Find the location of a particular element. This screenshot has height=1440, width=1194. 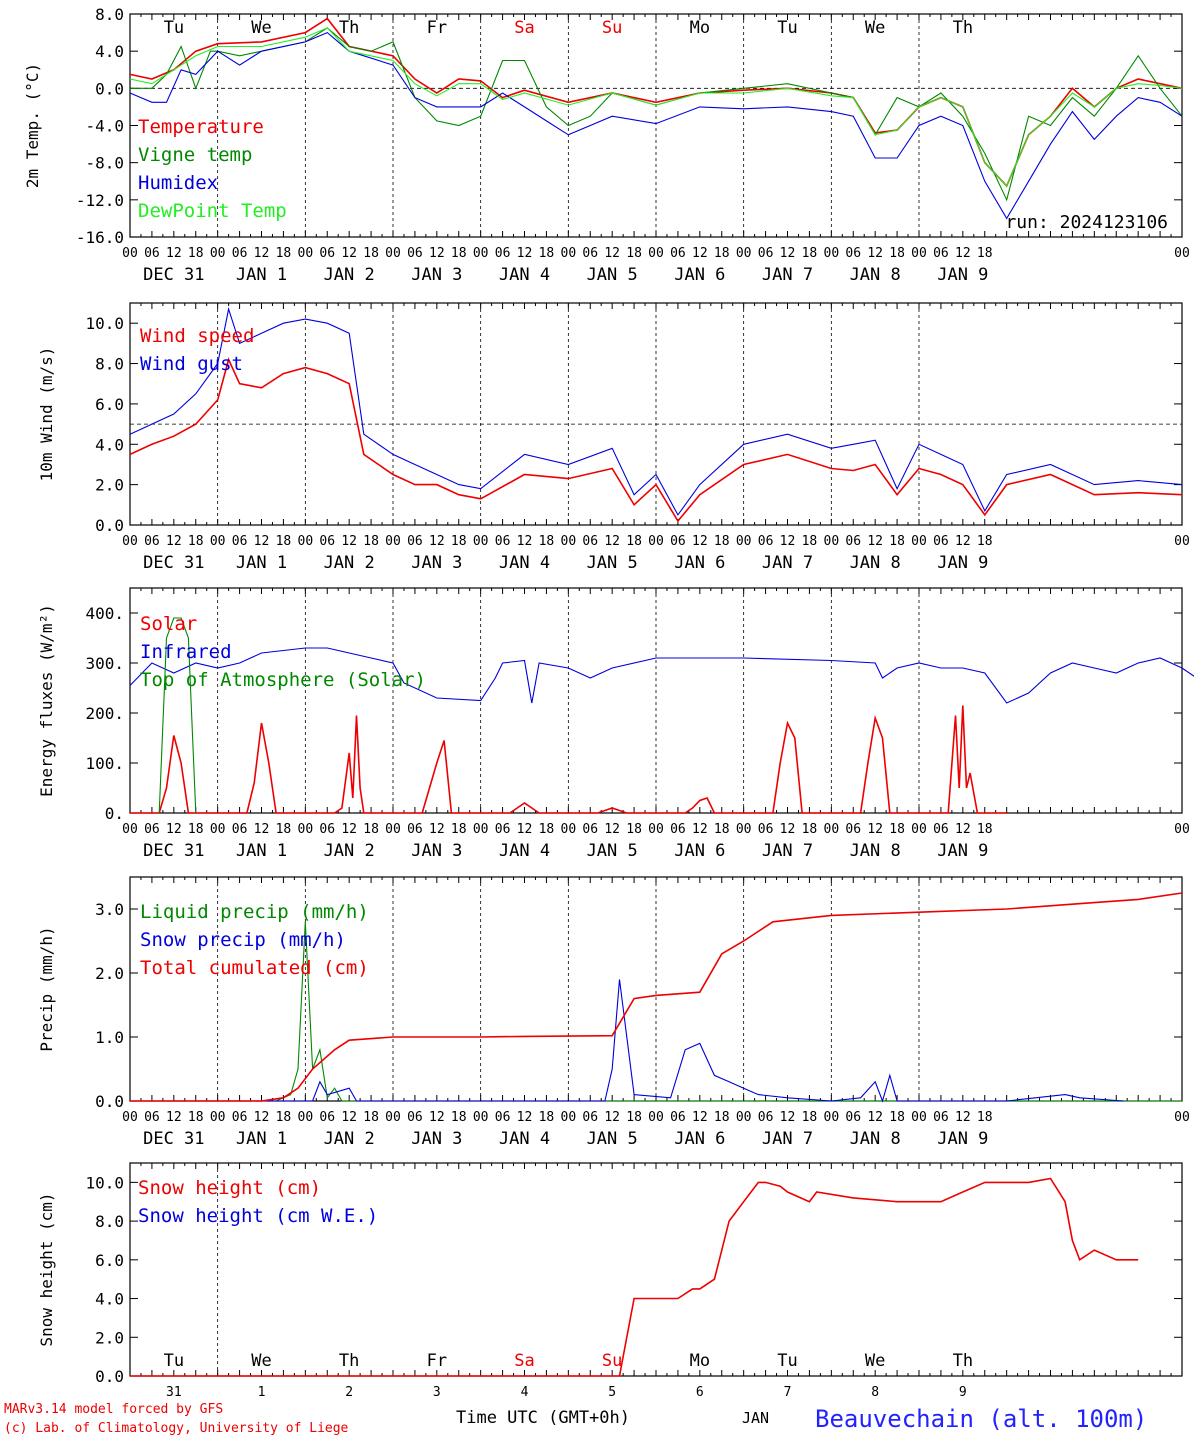

y-axis-label: 2m Temp. (°C) is located at coordinates (32, 125).